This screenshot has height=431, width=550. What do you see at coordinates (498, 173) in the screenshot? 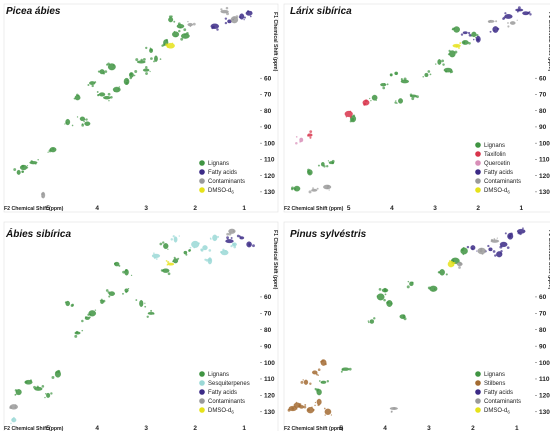
I see `legend-label: Fatty acids` at bounding box center [498, 173].